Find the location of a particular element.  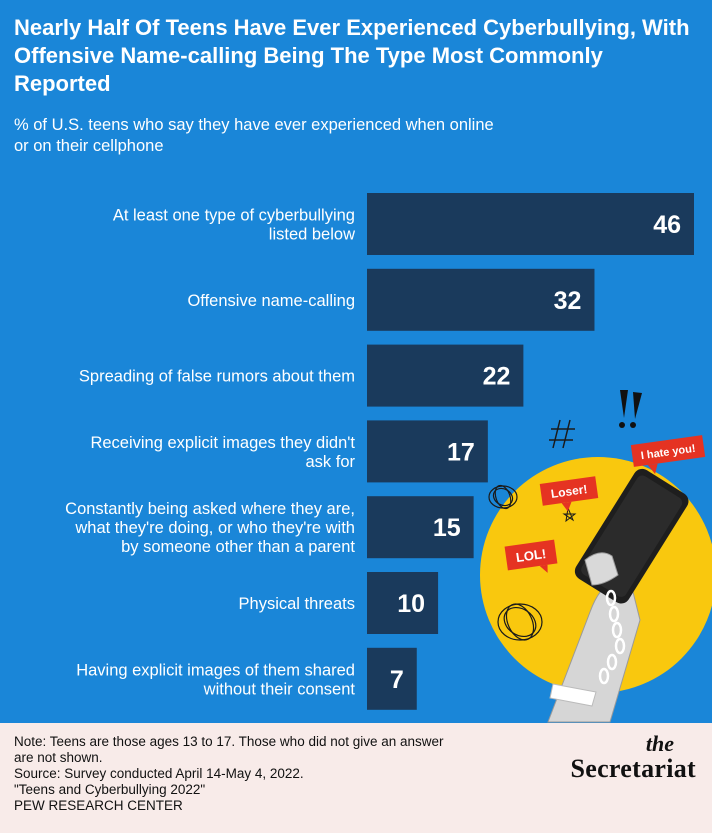

category-label: Physical threats is located at coordinates (297, 604).